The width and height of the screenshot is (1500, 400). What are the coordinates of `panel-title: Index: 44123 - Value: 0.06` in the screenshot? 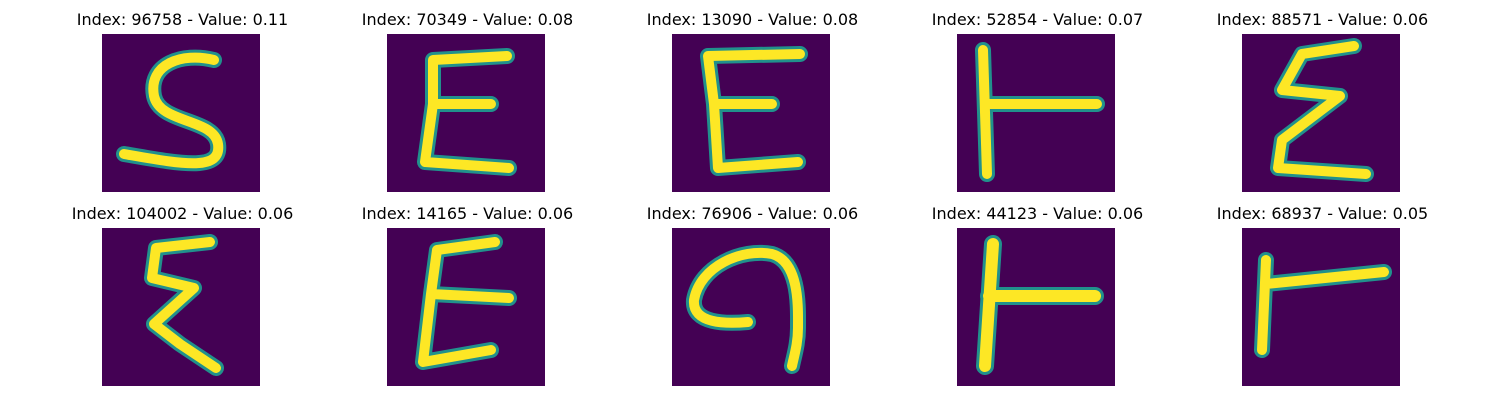 It's located at (1037, 213).